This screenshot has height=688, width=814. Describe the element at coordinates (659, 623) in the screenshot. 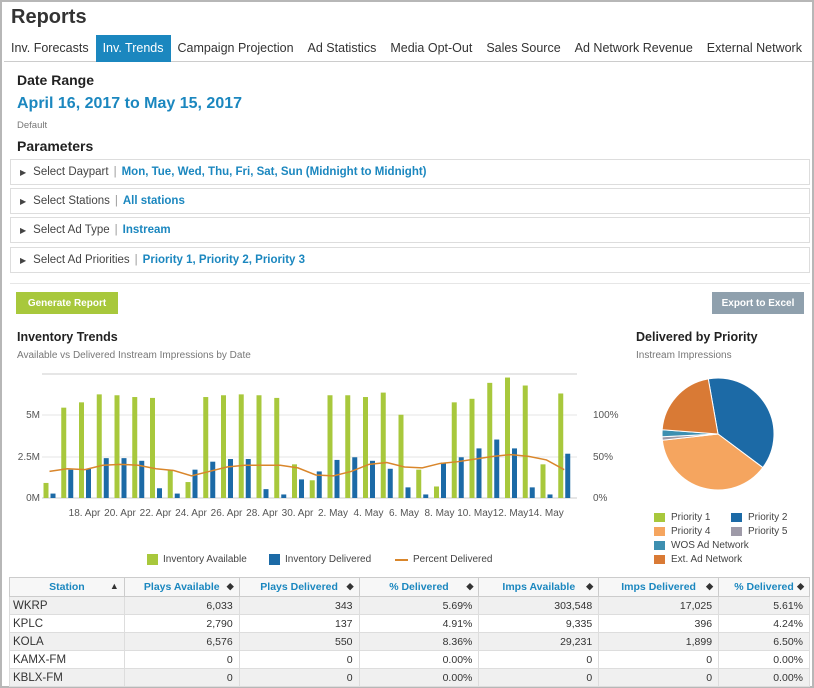

I see `table-cell: 396` at that location.